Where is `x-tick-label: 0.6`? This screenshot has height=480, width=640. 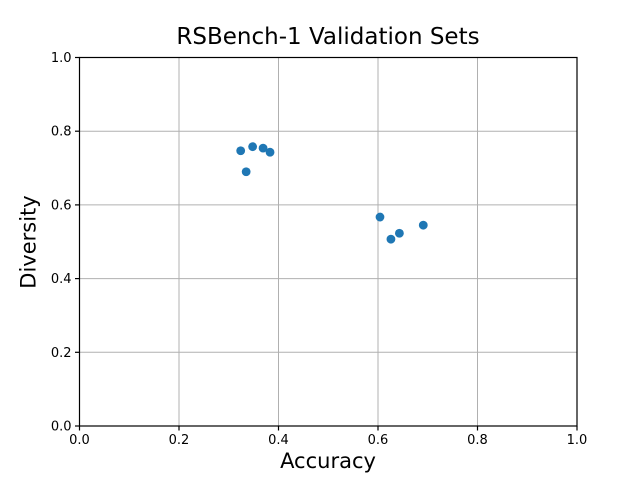
x-tick-label: 0.6 is located at coordinates (378, 440).